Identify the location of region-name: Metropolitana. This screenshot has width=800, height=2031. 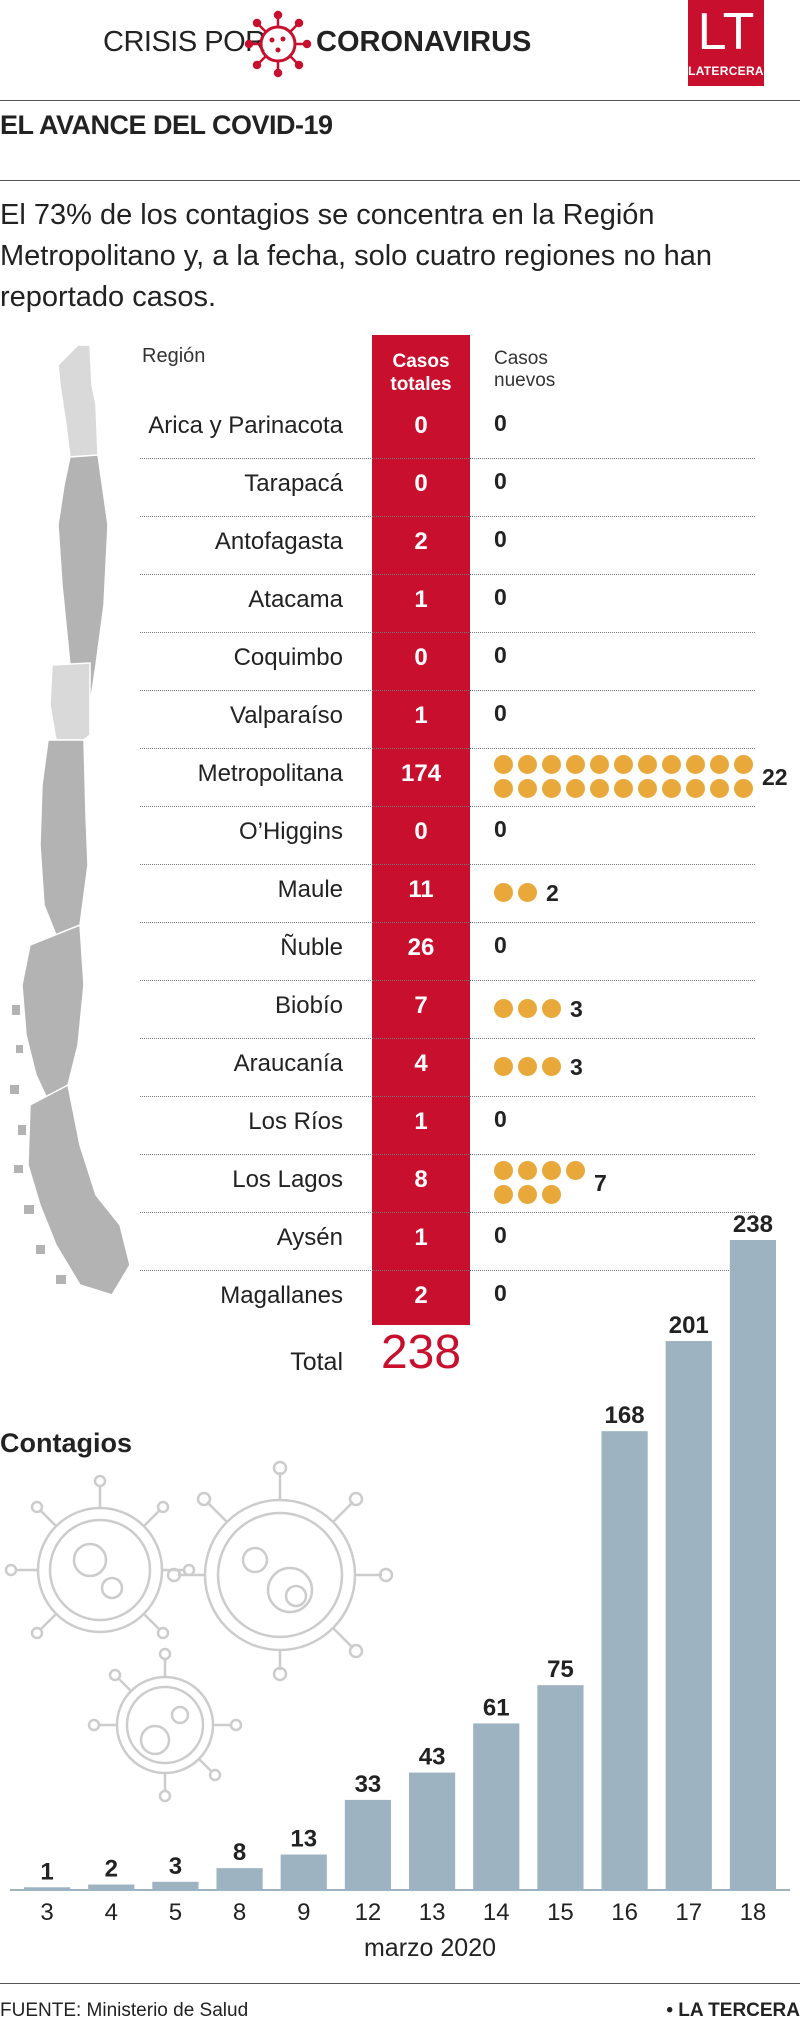
(270, 773).